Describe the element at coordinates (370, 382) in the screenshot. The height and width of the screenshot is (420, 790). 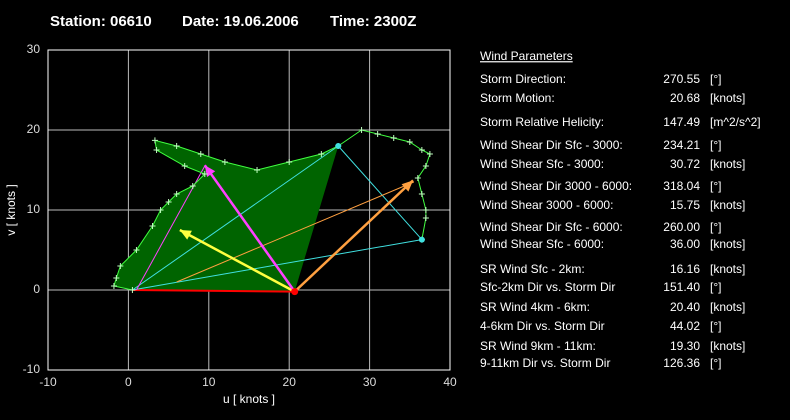
I see `x-tick-label: 30` at that location.